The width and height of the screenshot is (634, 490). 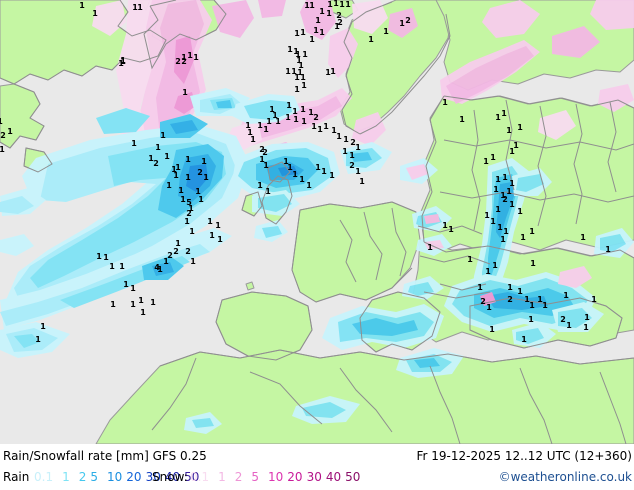 What do you see at coordinates (539, 280) in the screenshot?
I see `rain-field-black-sea` at bounding box center [539, 280].